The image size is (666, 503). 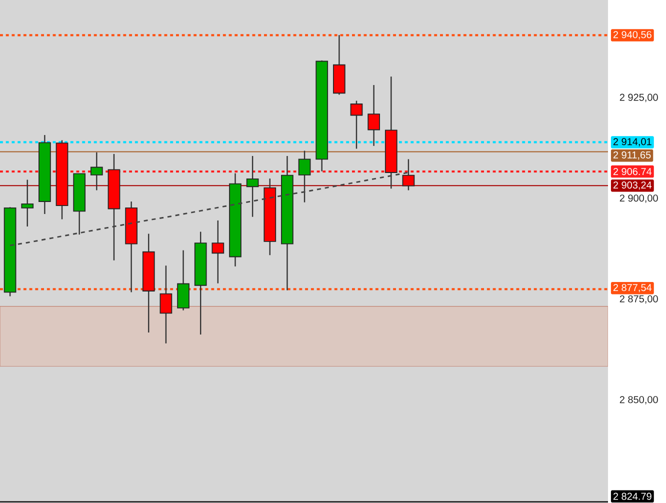 What do you see at coordinates (639, 299) in the screenshot?
I see `y-tick-label: 2 875,00` at bounding box center [639, 299].